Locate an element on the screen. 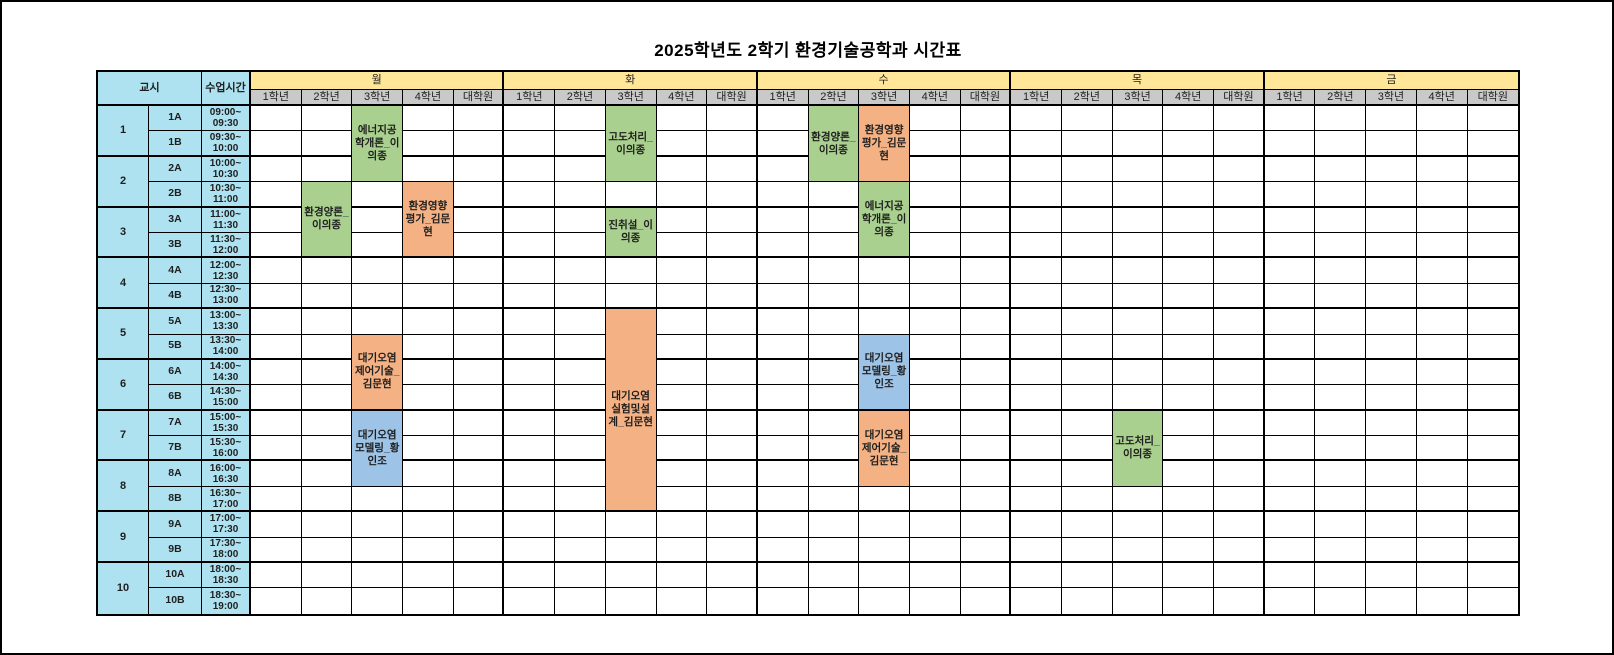 The image size is (1614, 655). course-block: 진취설_이의종 is located at coordinates (631, 233).